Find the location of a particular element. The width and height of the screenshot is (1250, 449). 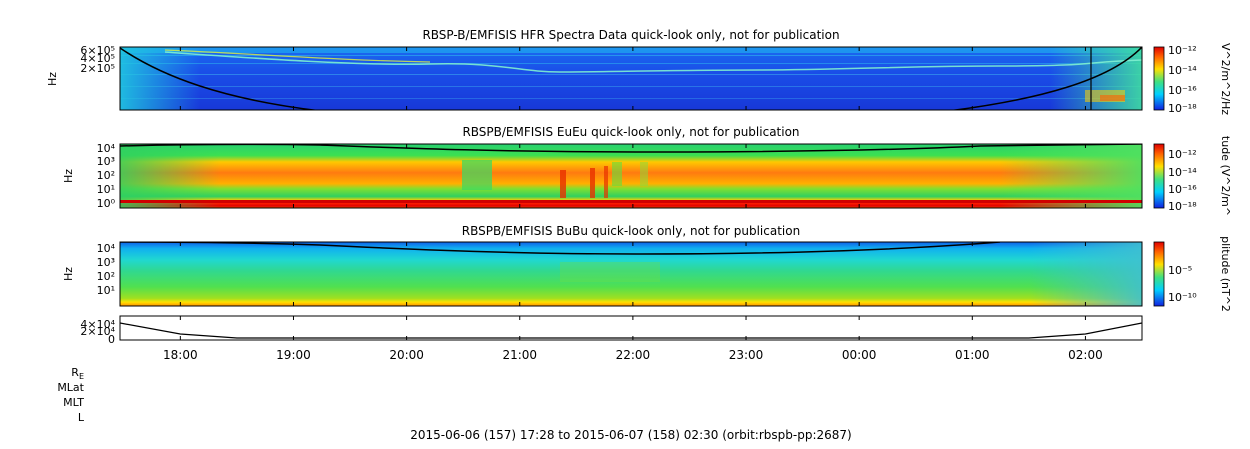

eueu-cbar-tick: 10⁻¹² is located at coordinates (1182, 154).